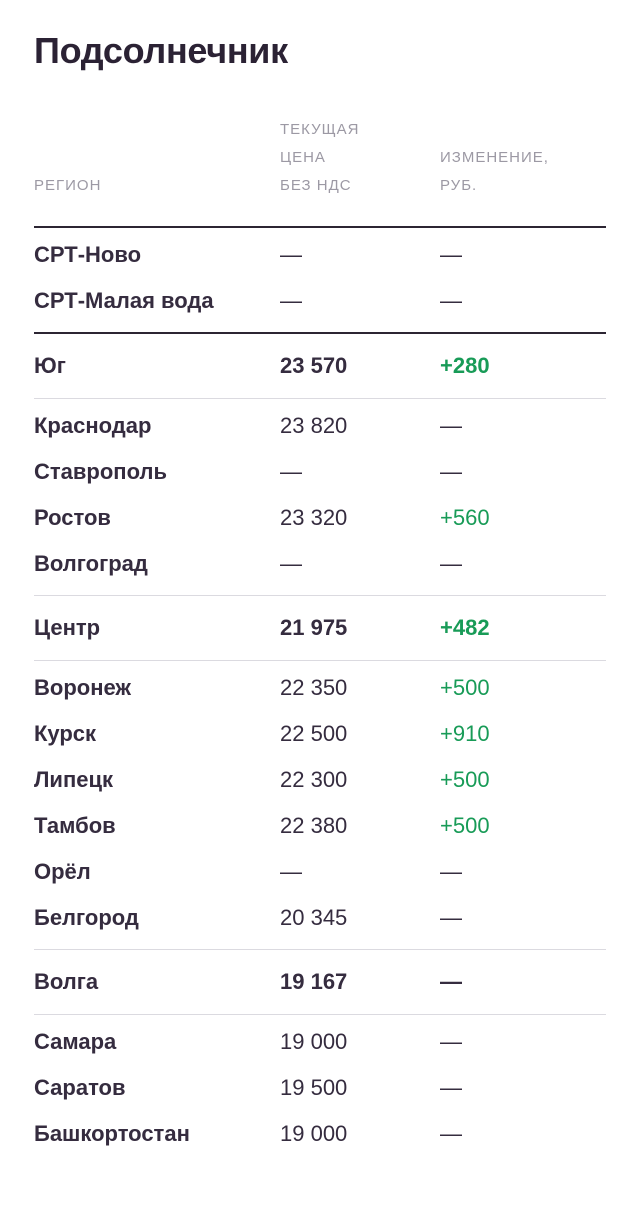 The width and height of the screenshot is (640, 1208). What do you see at coordinates (314, 1087) in the screenshot?
I see `price-cell: 19 500` at bounding box center [314, 1087].